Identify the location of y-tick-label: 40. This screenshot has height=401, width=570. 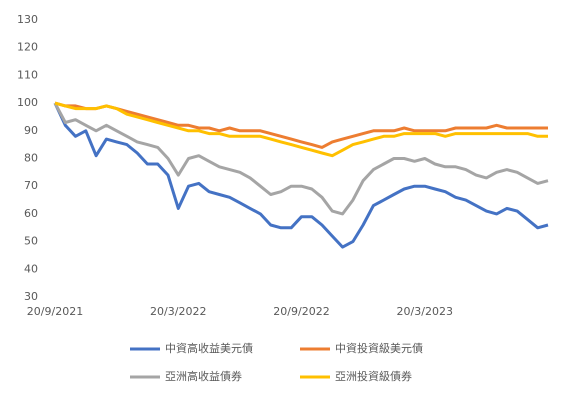
(31, 268).